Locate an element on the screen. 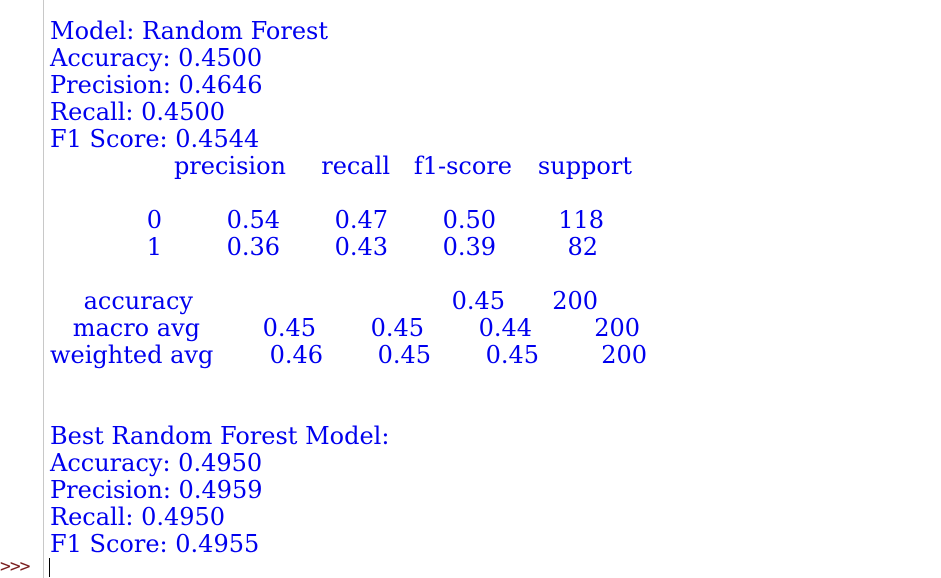  report-accuracy-f1-score: 0.45 is located at coordinates (478, 301).